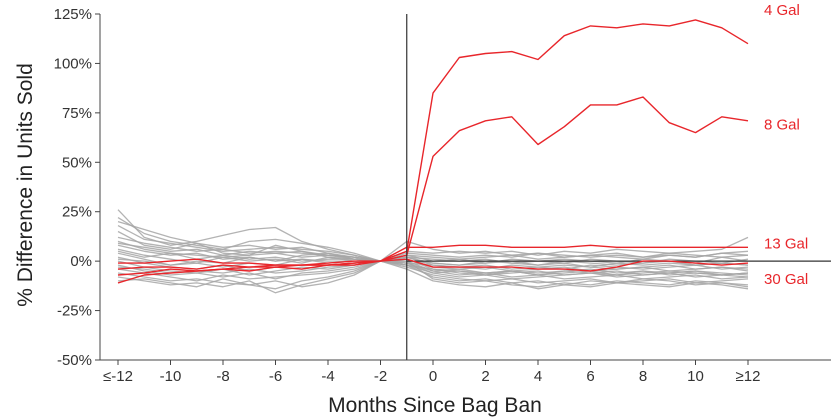 The width and height of the screenshot is (831, 418). What do you see at coordinates (77, 113) in the screenshot?
I see `y-tick-label: 75%` at bounding box center [77, 113].